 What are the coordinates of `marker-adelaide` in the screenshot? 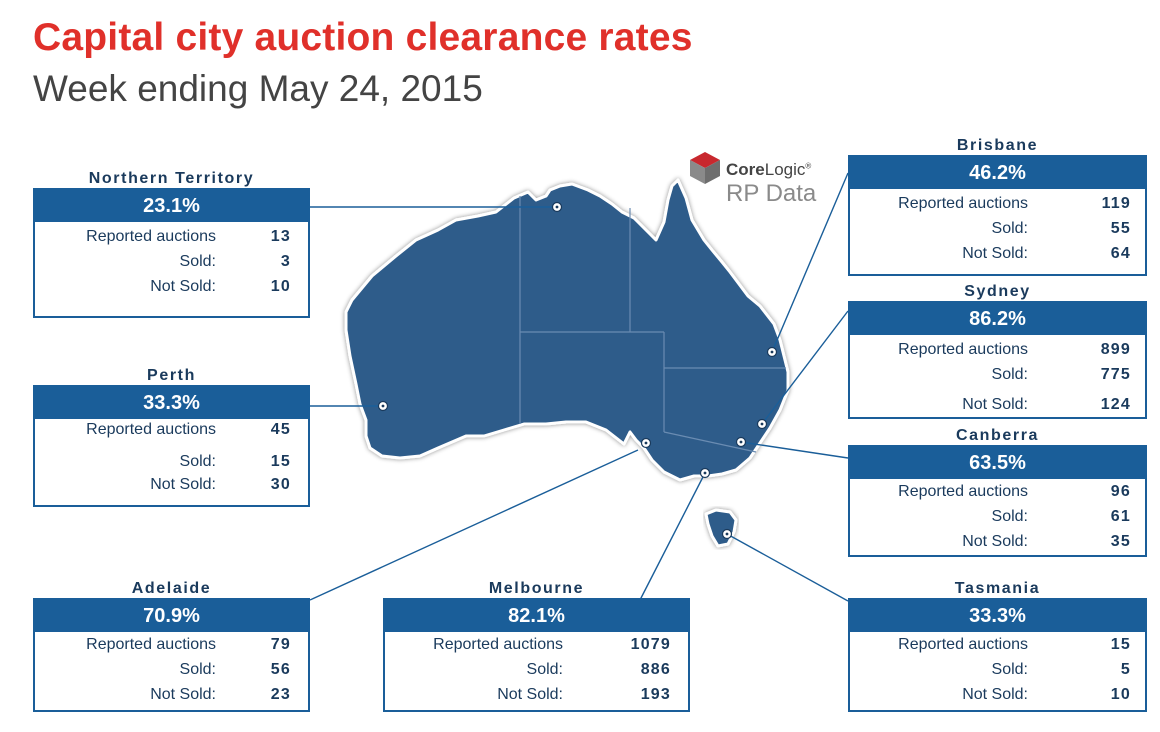 It's located at (646, 443).